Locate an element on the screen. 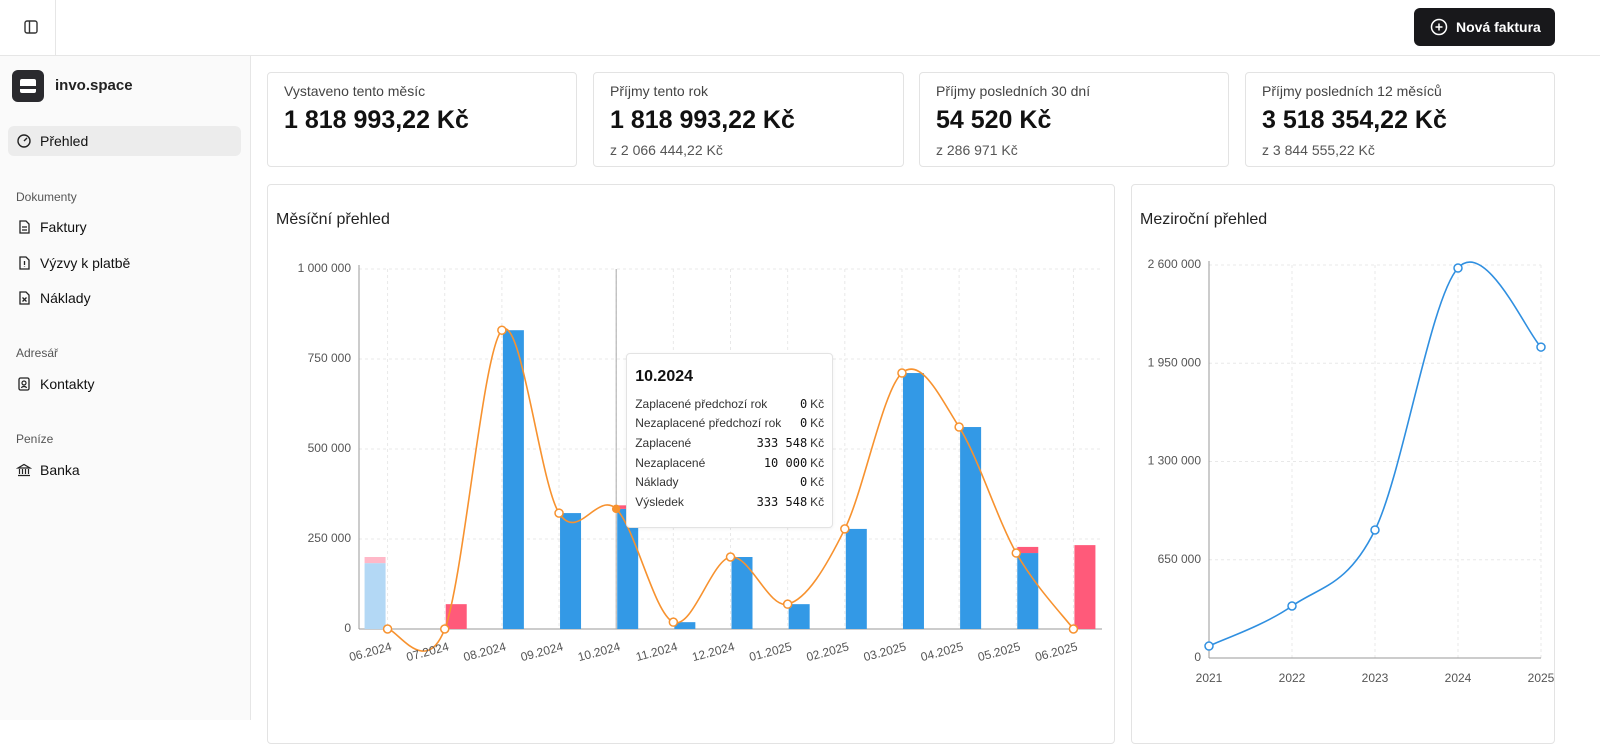  x-tick-label: 01.2025 is located at coordinates (771, 651).